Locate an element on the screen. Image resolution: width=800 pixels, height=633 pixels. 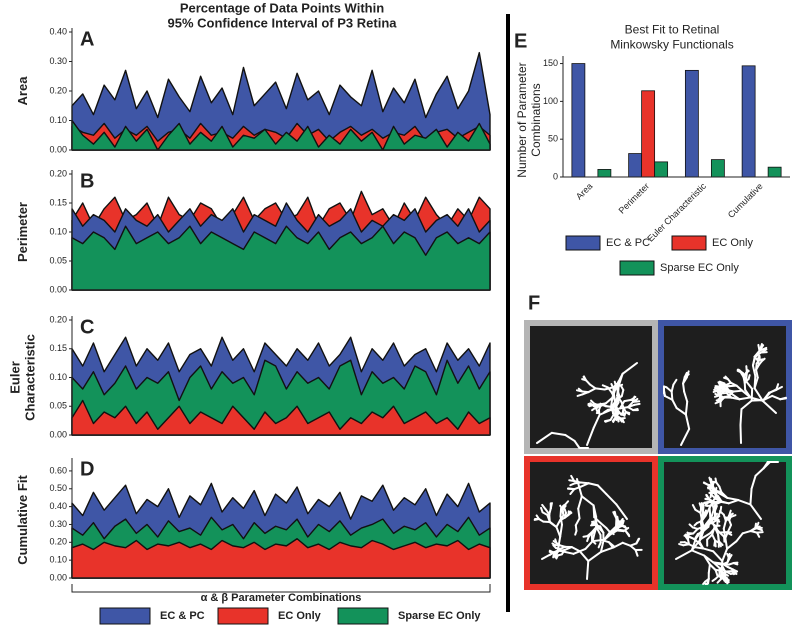
x-tick-label: Perimeter is located at coordinates (634, 198).